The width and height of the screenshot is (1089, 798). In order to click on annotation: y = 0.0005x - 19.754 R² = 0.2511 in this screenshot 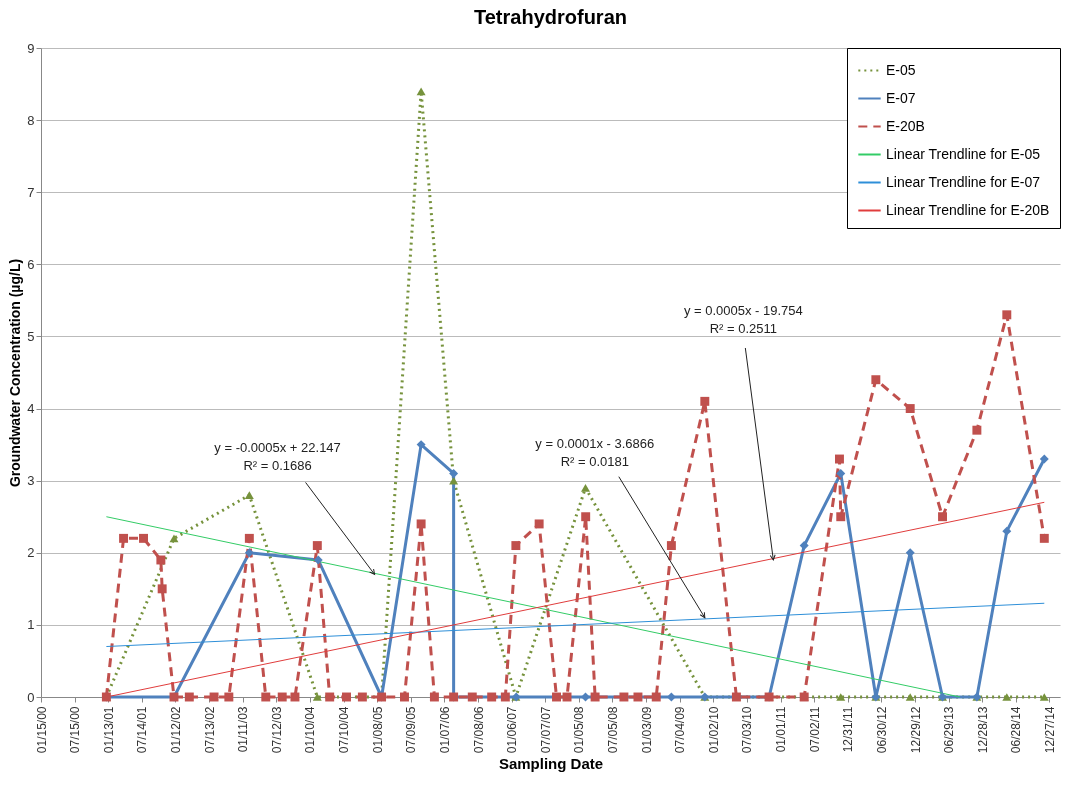, I will do `click(743, 319)`.